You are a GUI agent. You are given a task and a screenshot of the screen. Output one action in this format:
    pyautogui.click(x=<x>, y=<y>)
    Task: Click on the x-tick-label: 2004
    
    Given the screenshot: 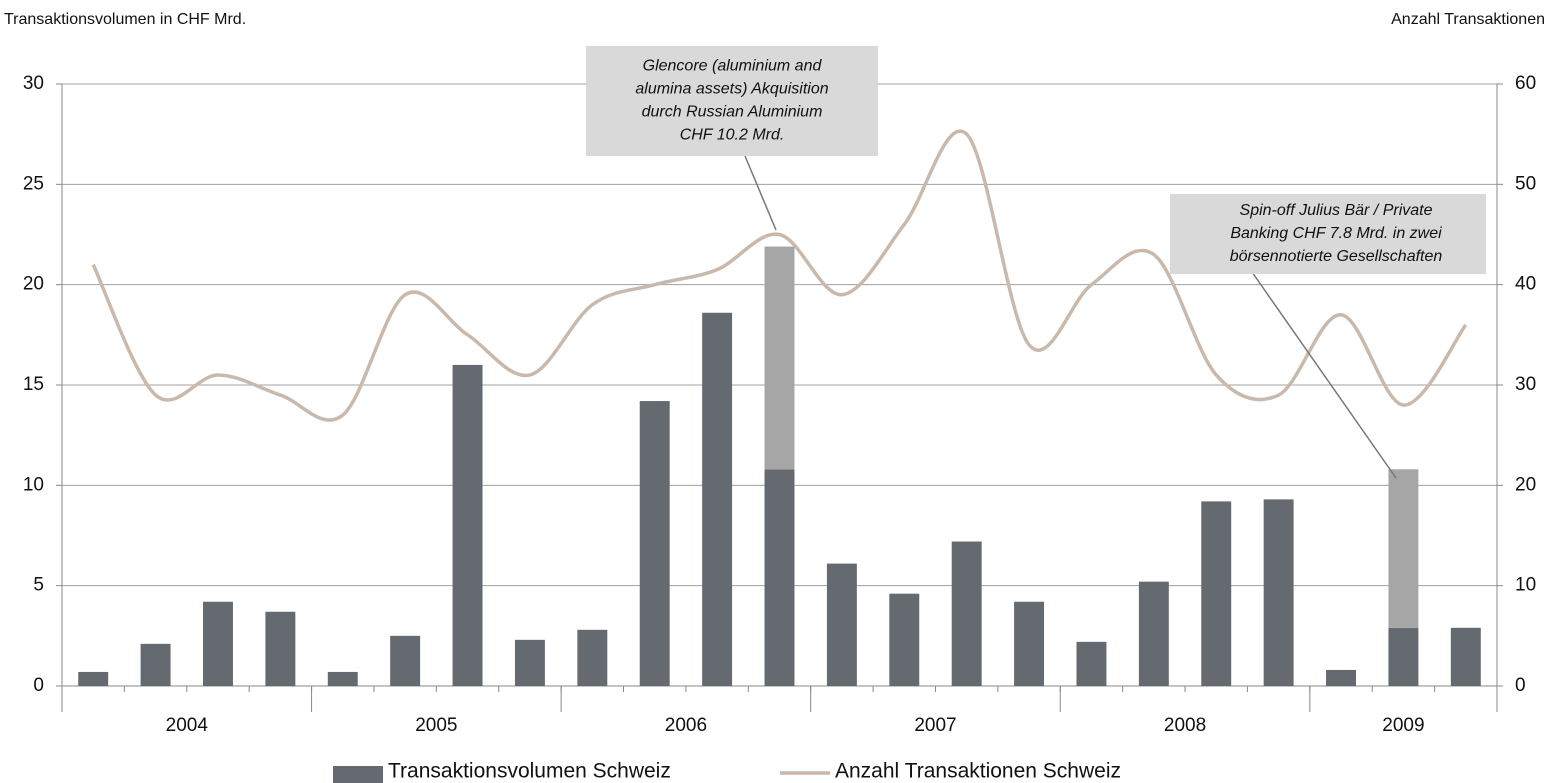 What is the action you would take?
    pyautogui.click(x=187, y=725)
    